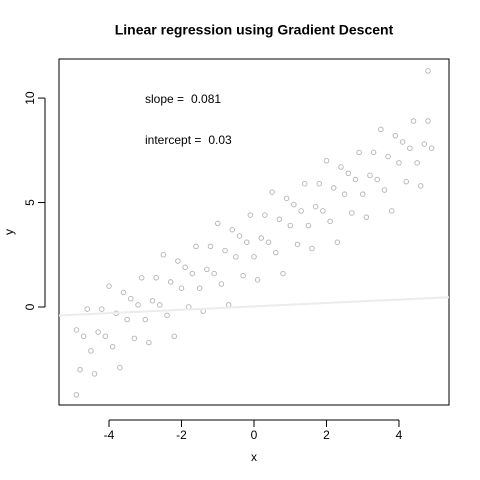  I want to click on x-tick-label: 4, so click(399, 435).